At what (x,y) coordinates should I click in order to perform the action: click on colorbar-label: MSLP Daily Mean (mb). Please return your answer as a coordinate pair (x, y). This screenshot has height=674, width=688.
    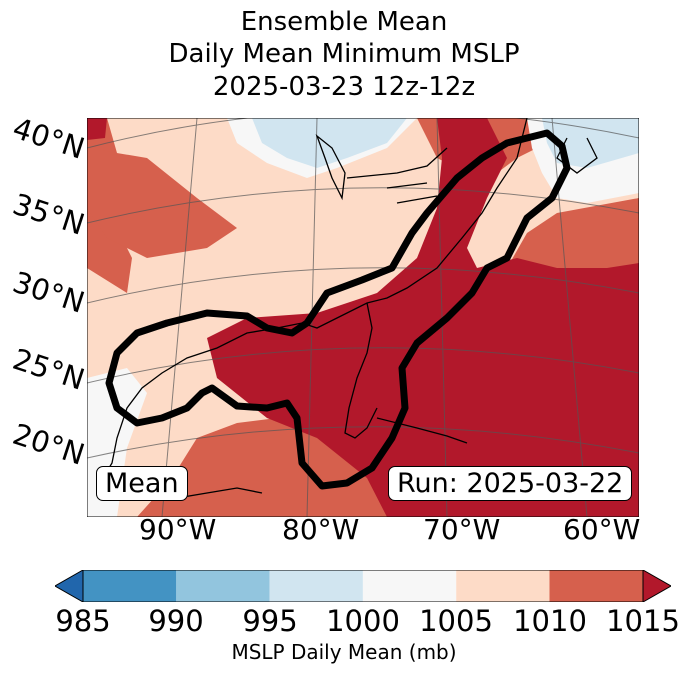
    Looking at the image, I should click on (344, 652).